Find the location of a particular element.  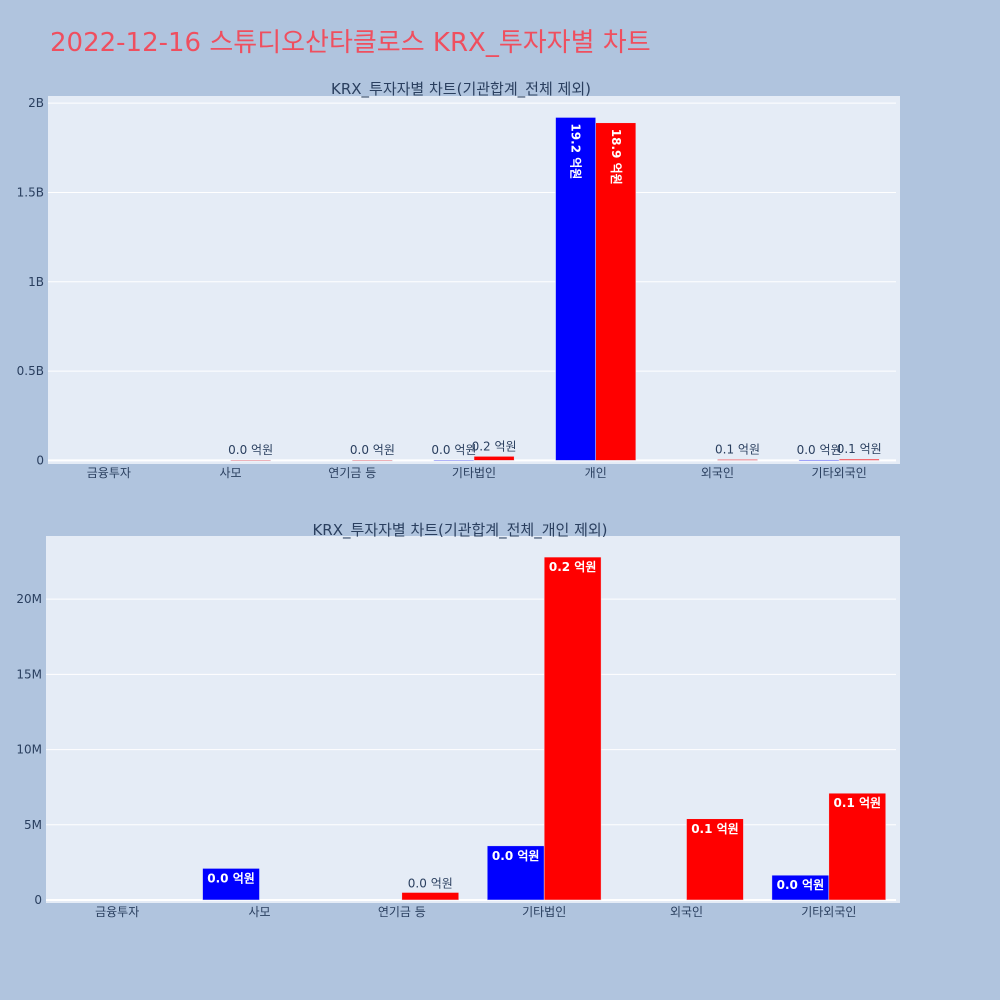

chart-title: KRX_투자자별 차트(기관합계_전체_개인 제외) is located at coordinates (459, 530).